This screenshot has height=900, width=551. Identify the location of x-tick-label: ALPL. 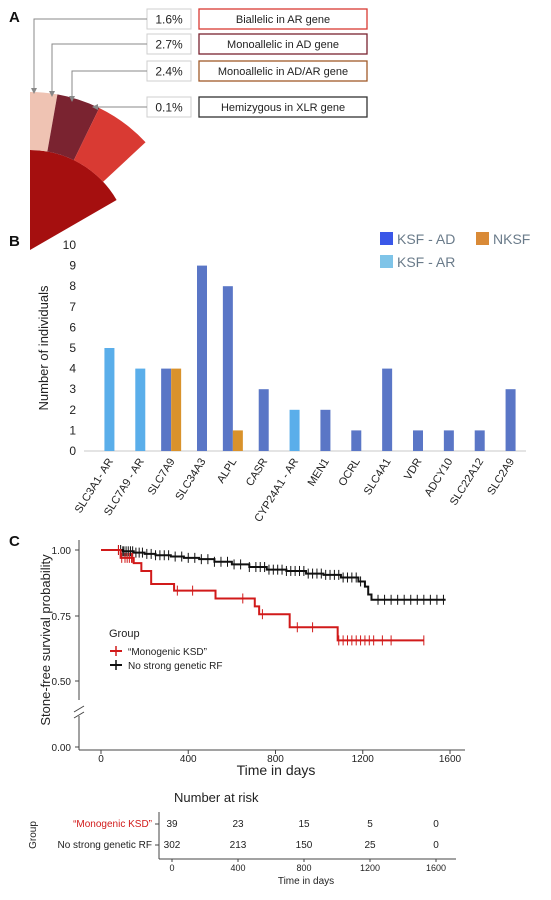
(227, 470).